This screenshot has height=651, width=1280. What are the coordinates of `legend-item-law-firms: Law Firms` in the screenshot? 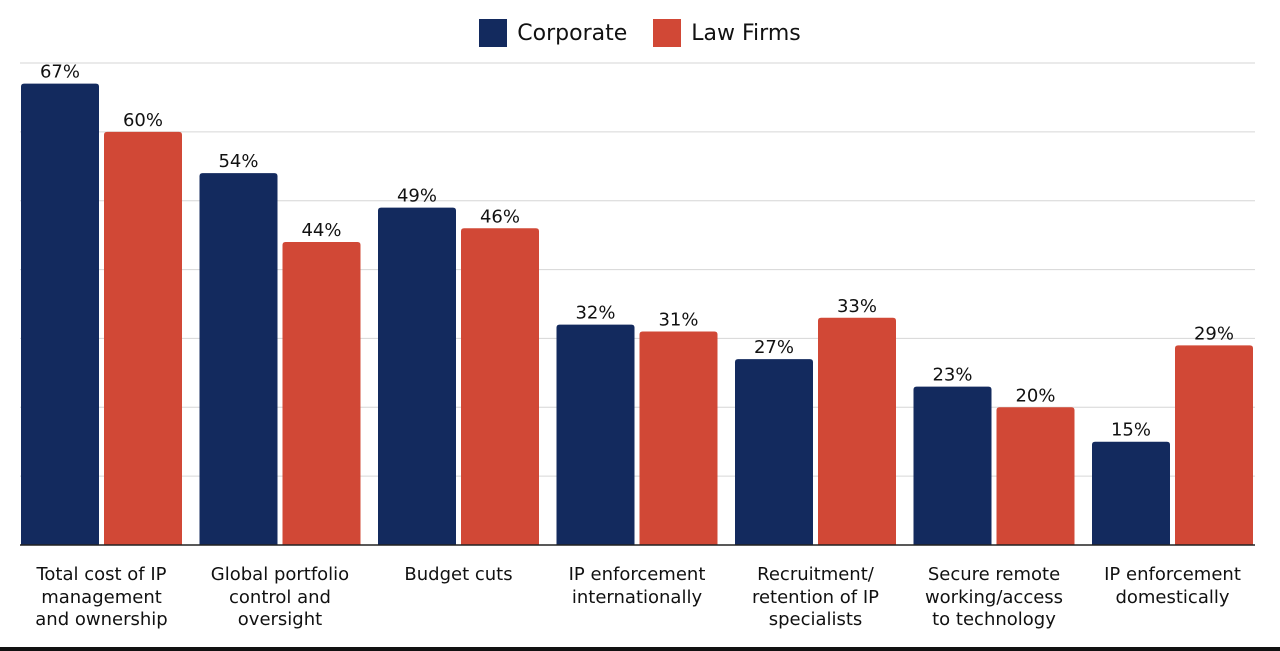 It's located at (727, 33).